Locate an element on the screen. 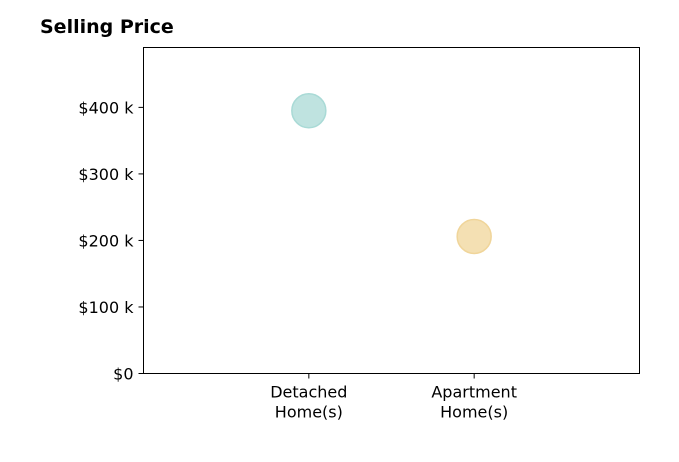 The height and width of the screenshot is (462, 679). y-tick-label: $100 k is located at coordinates (106, 307).